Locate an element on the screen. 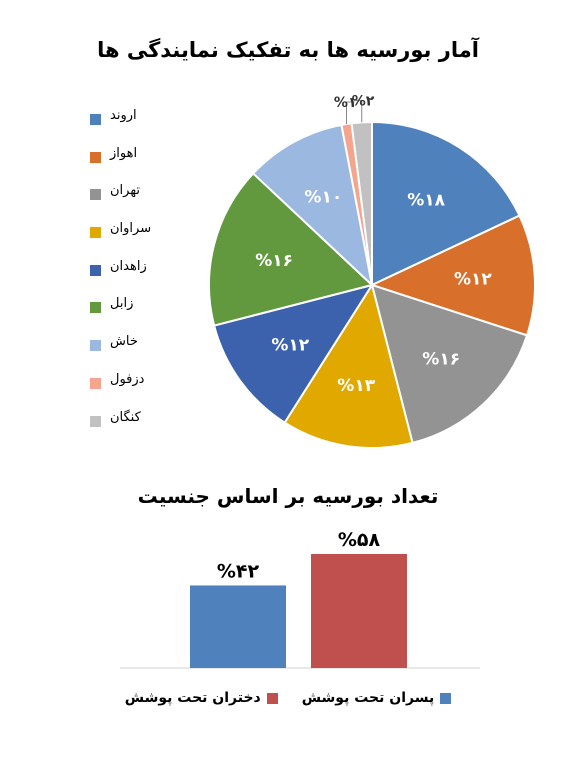  legend-label: دزفول is located at coordinates (127, 379).